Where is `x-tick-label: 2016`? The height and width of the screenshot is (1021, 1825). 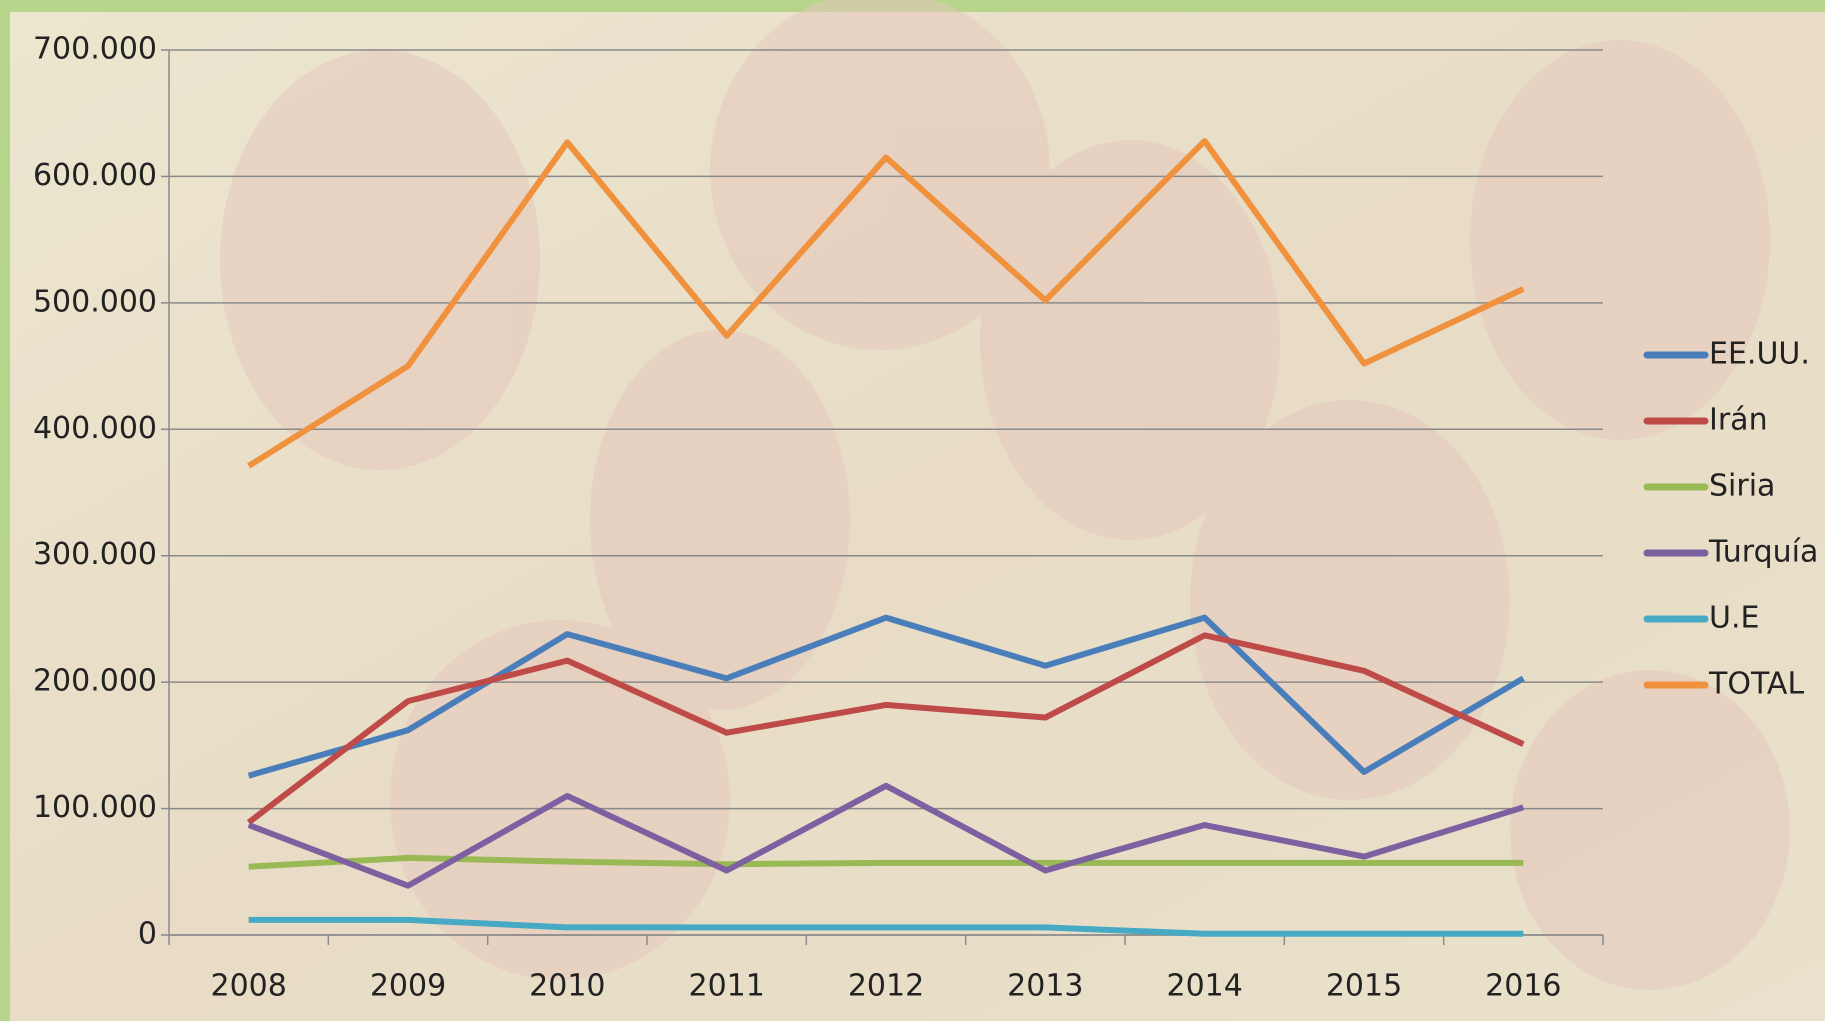 x-tick-label: 2016 is located at coordinates (1523, 986).